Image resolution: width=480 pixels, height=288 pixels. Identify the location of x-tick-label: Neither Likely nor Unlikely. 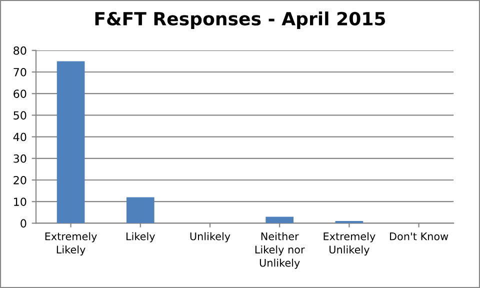
(280, 250).